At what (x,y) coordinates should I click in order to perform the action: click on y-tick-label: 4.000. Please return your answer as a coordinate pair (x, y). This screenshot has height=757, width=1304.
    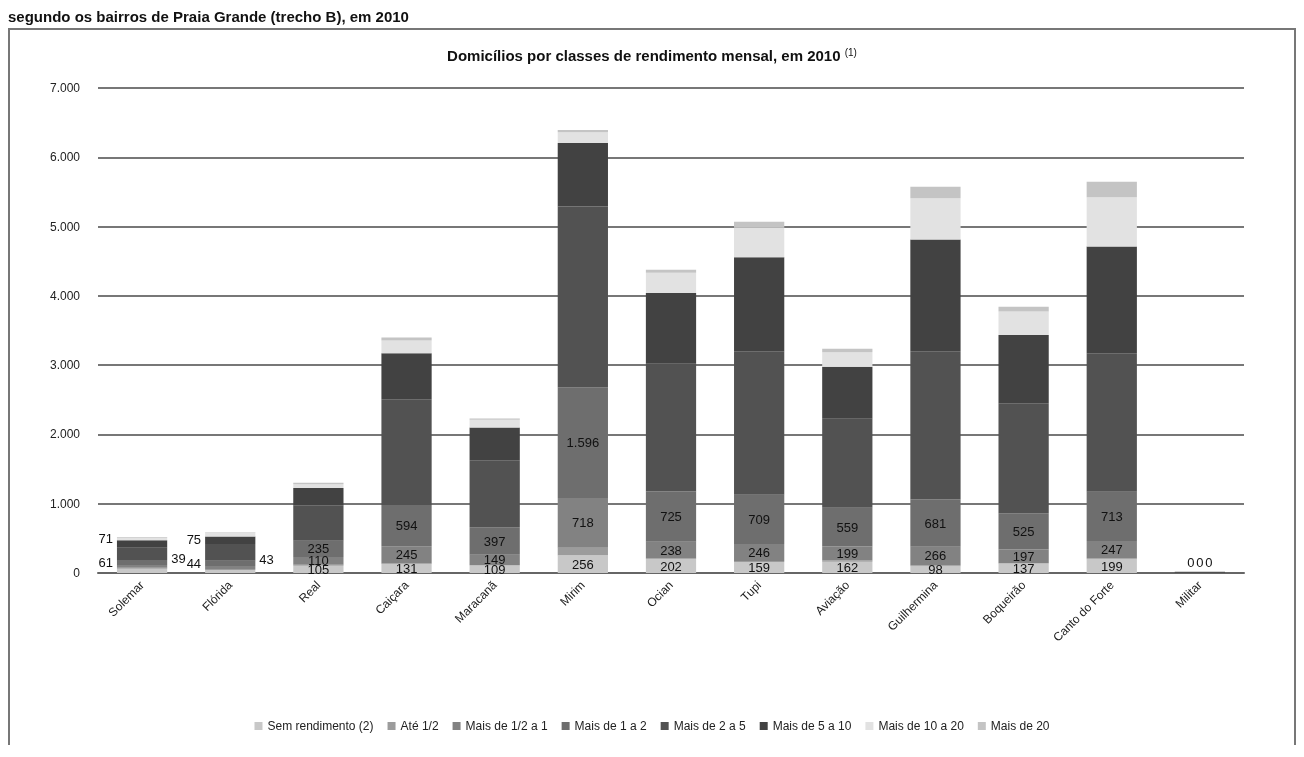
    Looking at the image, I should click on (65, 295).